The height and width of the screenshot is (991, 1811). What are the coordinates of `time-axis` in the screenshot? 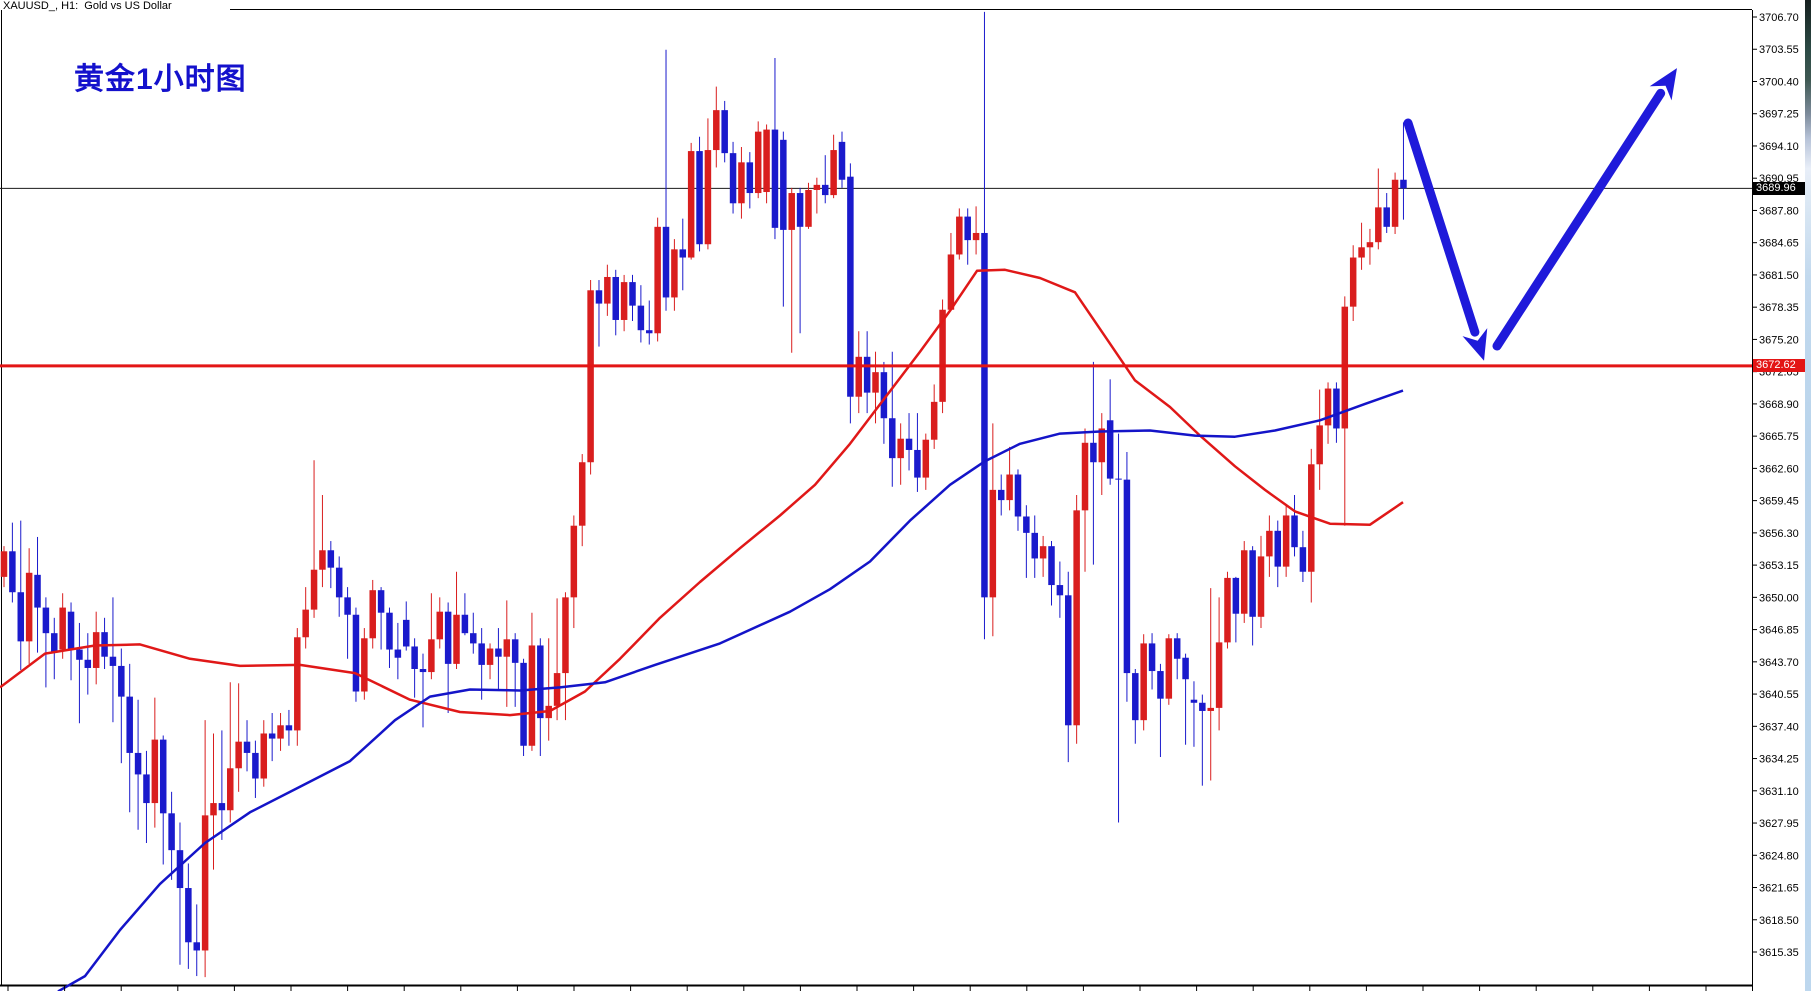 It's located at (857, 988).